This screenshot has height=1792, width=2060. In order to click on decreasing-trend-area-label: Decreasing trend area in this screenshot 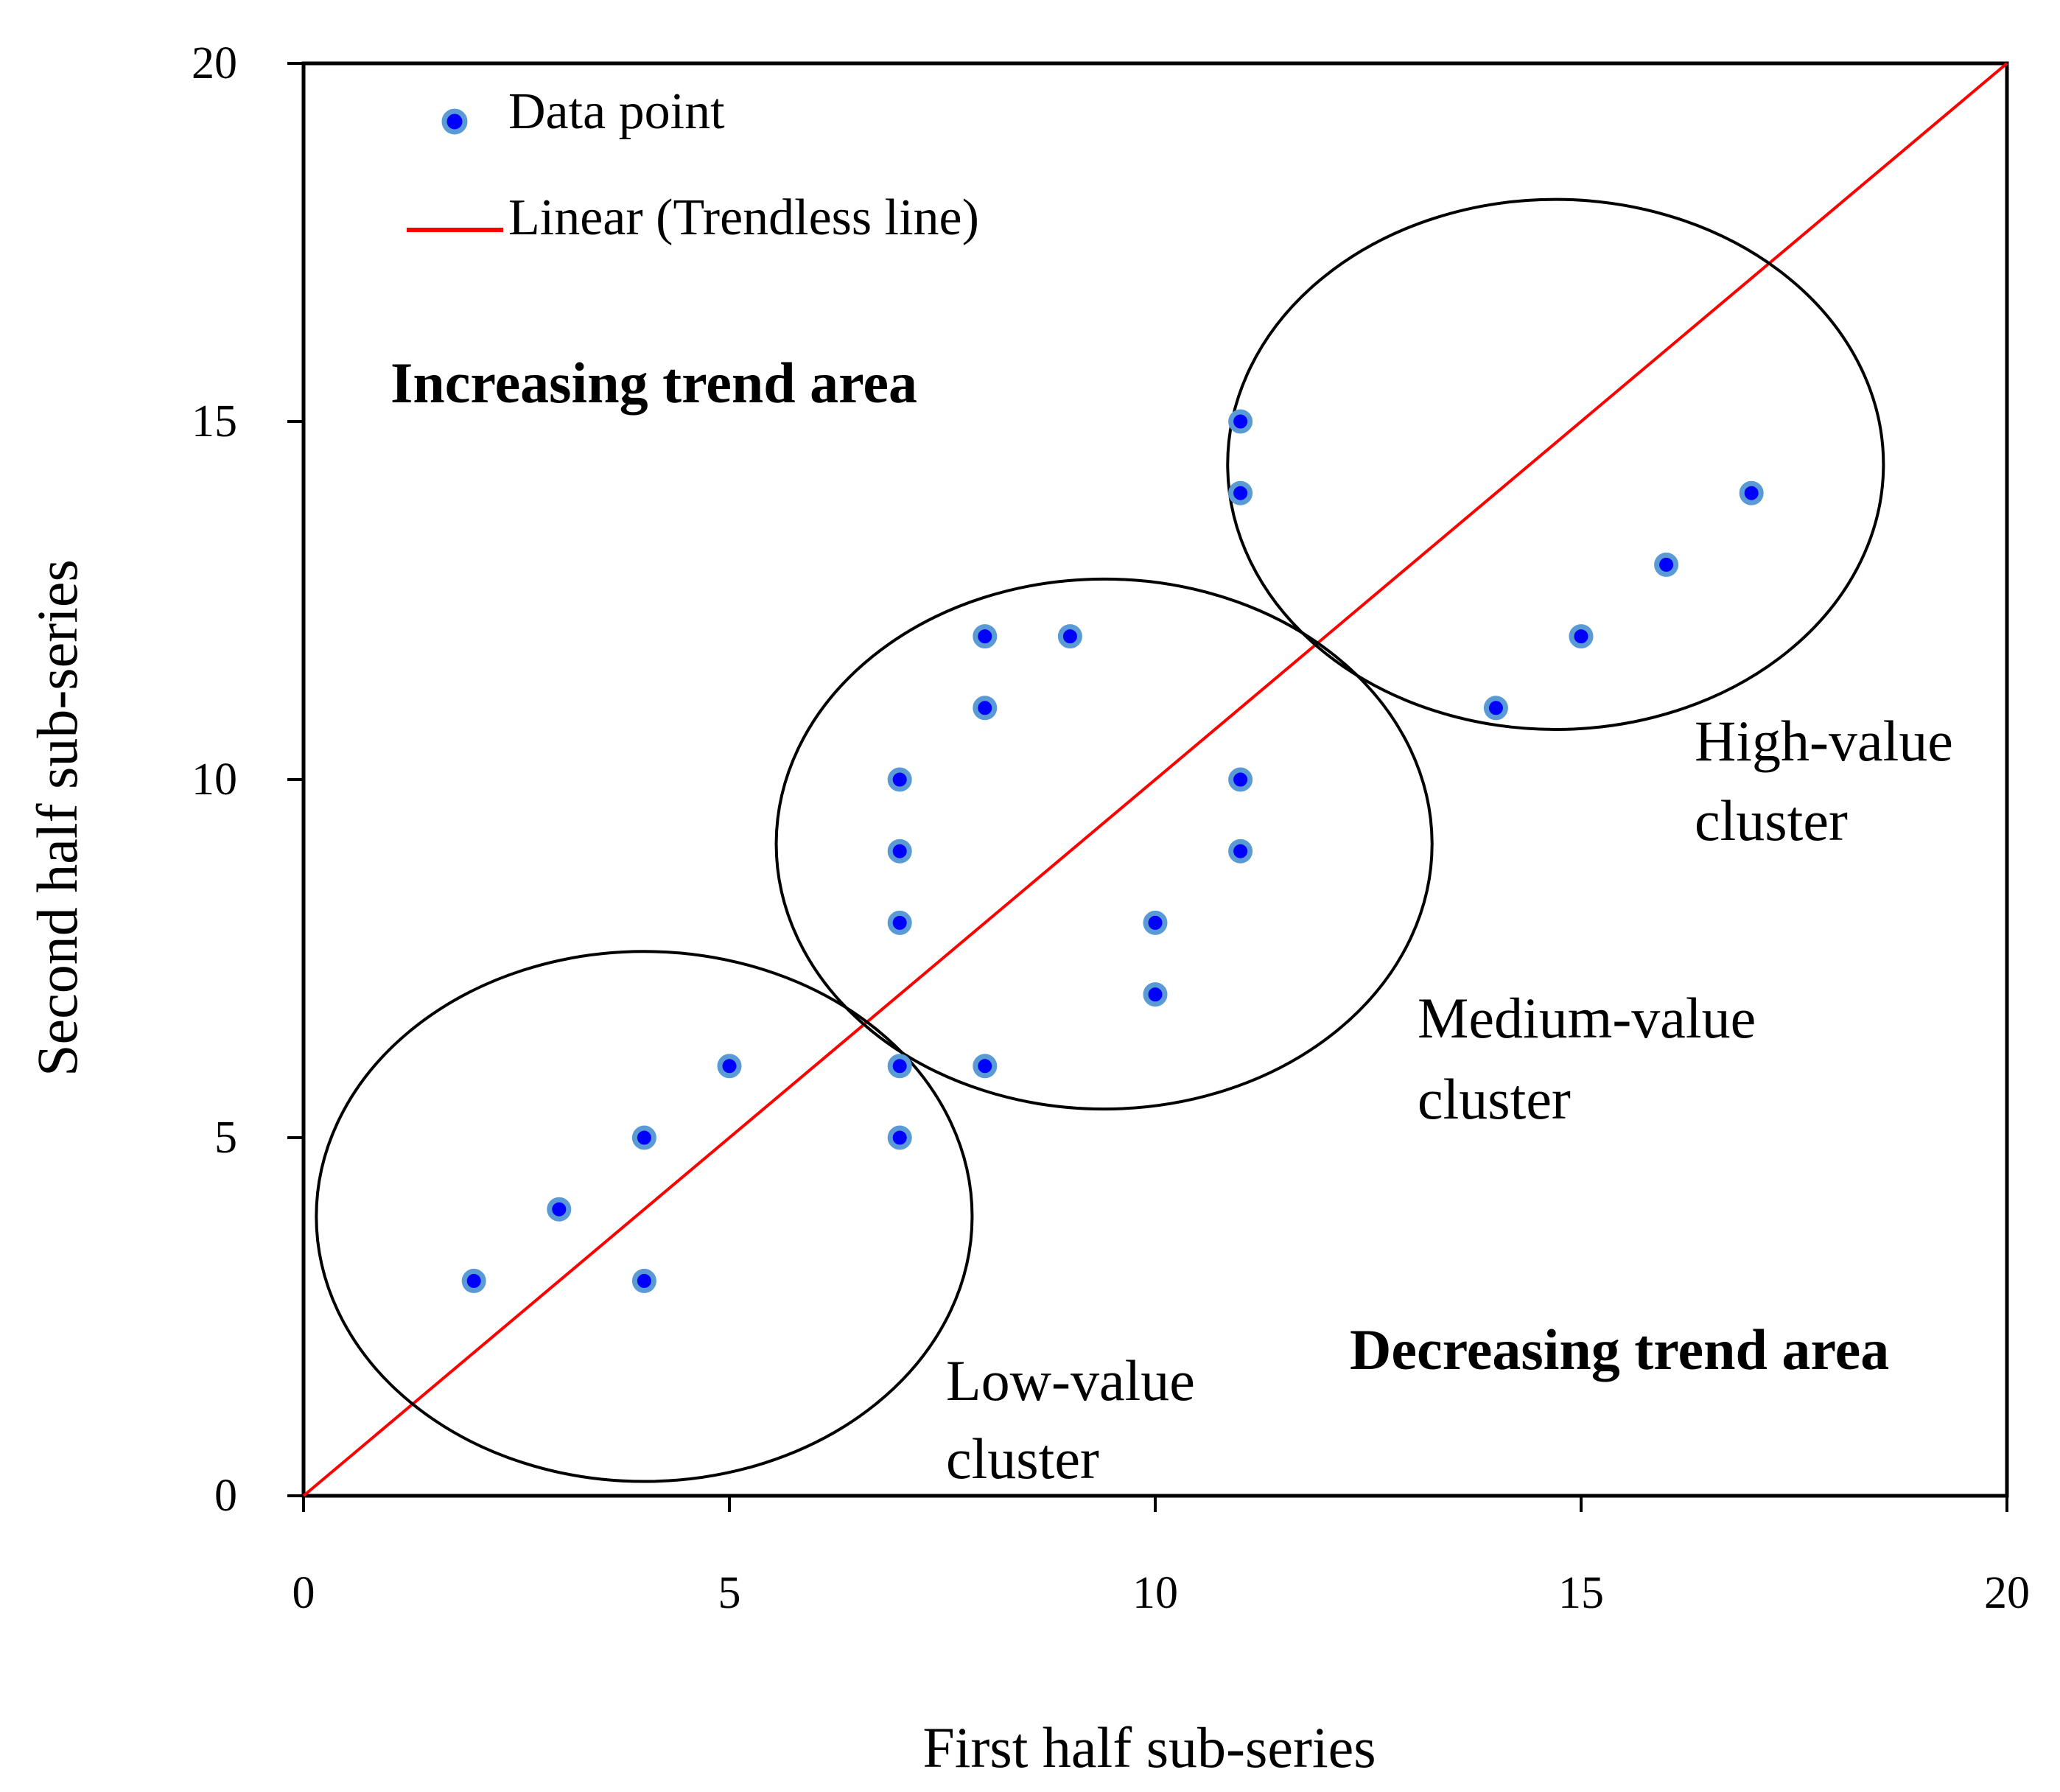, I will do `click(1619, 1349)`.